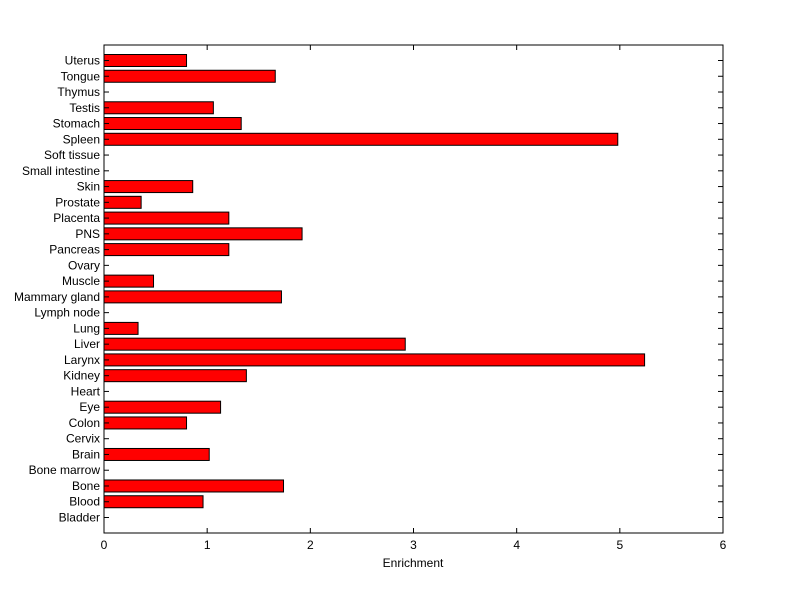 This screenshot has height=599, width=800. I want to click on y-tick-label: Spleen, so click(81, 139).